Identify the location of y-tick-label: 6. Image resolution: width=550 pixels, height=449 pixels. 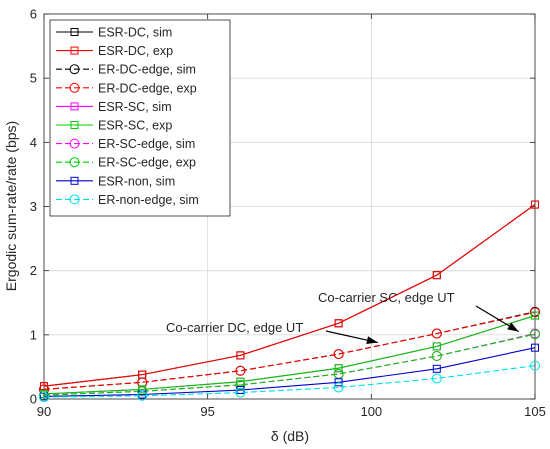
(33, 14).